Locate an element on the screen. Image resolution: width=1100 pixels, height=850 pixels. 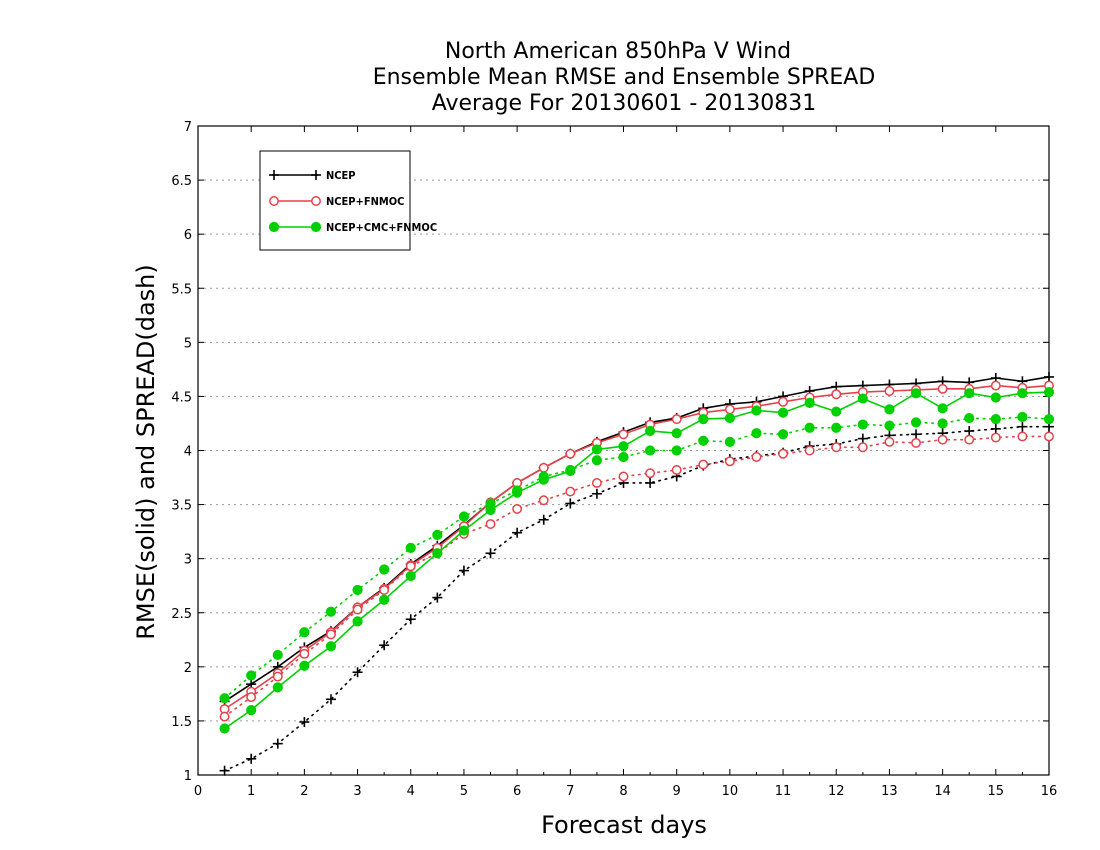
x-tick-label: 15 is located at coordinates (996, 791).